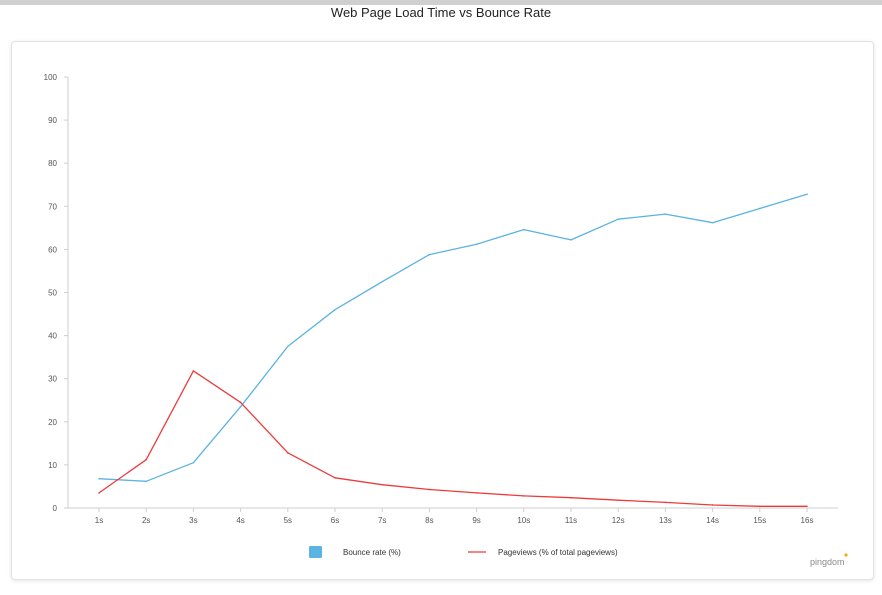 The height and width of the screenshot is (595, 882). Describe the element at coordinates (441, 2) in the screenshot. I see `top-bar` at that location.